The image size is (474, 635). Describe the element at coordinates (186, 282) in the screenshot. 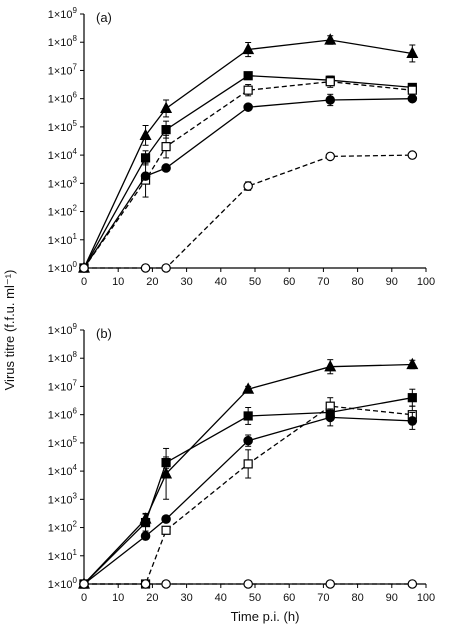

I see `panel-a-x-tick-label: 30` at that location.